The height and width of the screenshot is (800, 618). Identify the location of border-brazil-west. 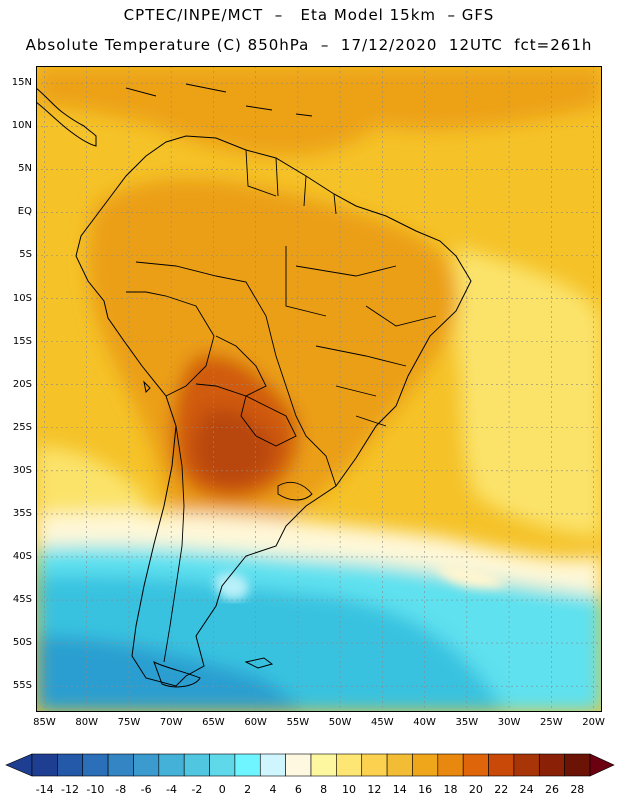
(236, 374).